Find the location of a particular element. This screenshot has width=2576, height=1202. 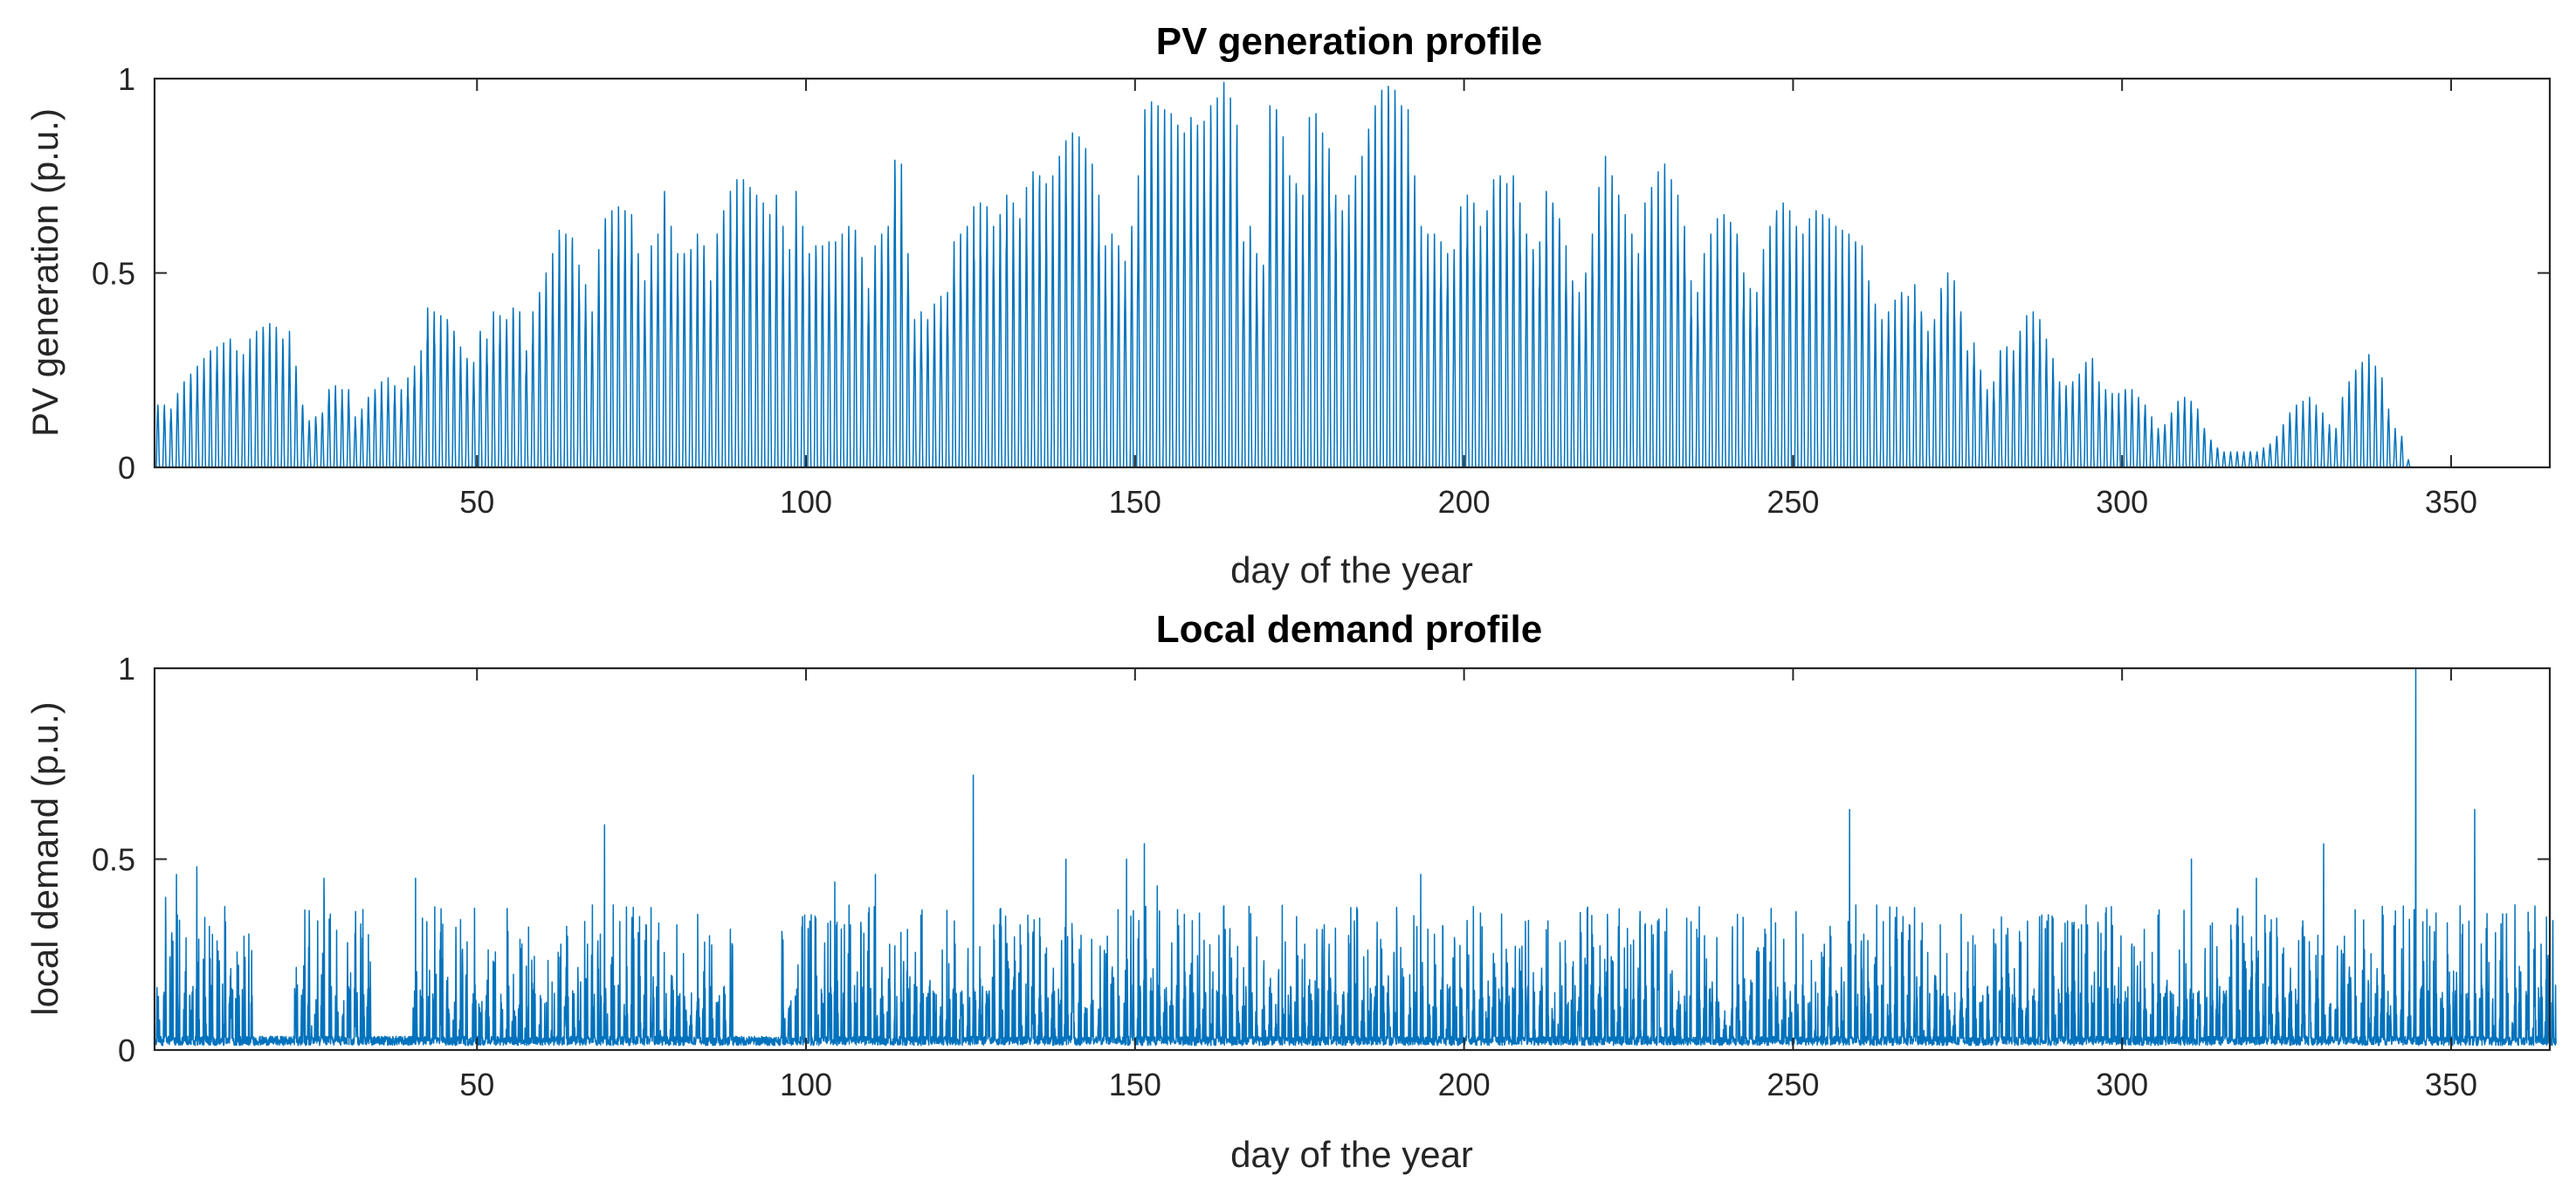

pv-y-tick-label: 0 is located at coordinates (126, 468).